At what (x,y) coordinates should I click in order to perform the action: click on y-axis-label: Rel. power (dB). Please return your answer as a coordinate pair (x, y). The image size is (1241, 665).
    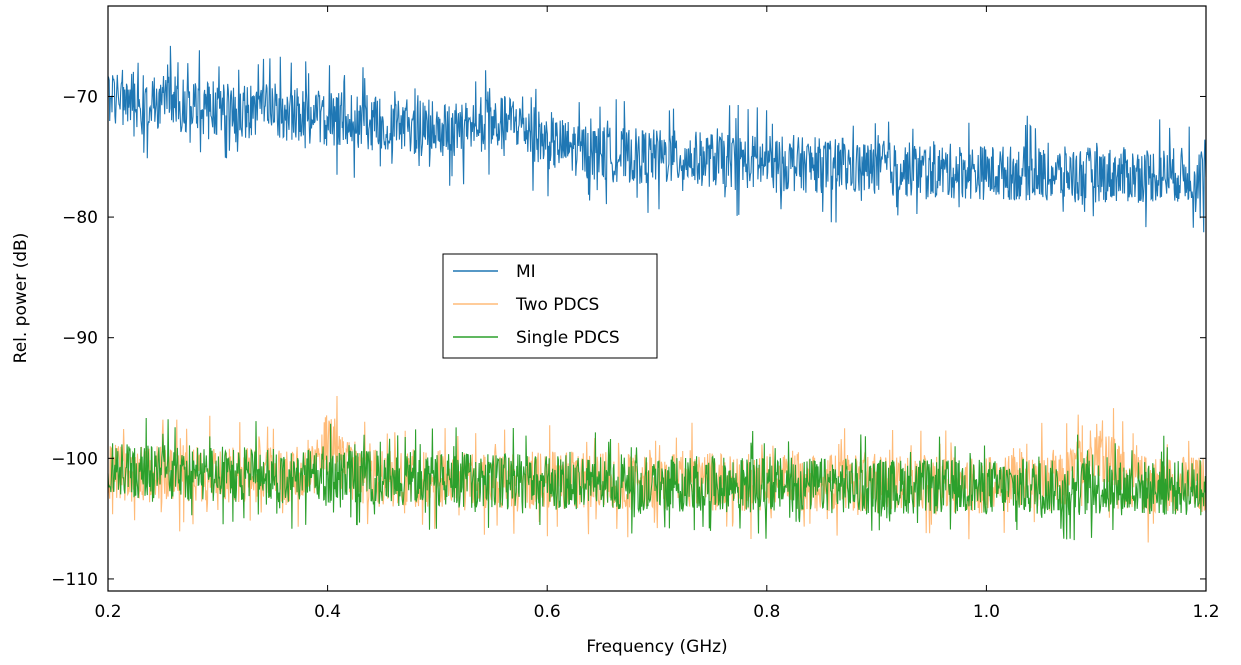
    Looking at the image, I should click on (21, 298).